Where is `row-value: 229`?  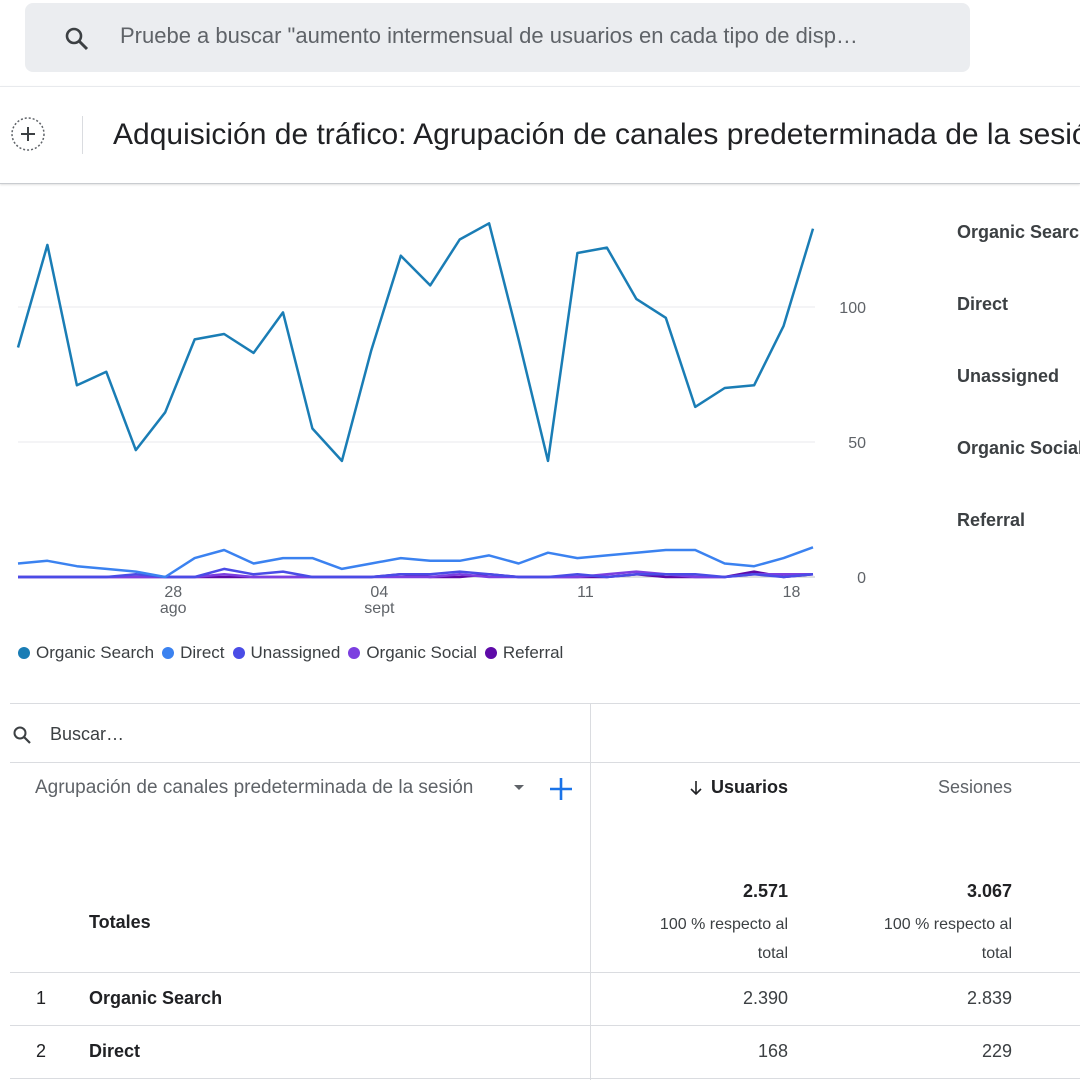 row-value: 229 is located at coordinates (996, 1051).